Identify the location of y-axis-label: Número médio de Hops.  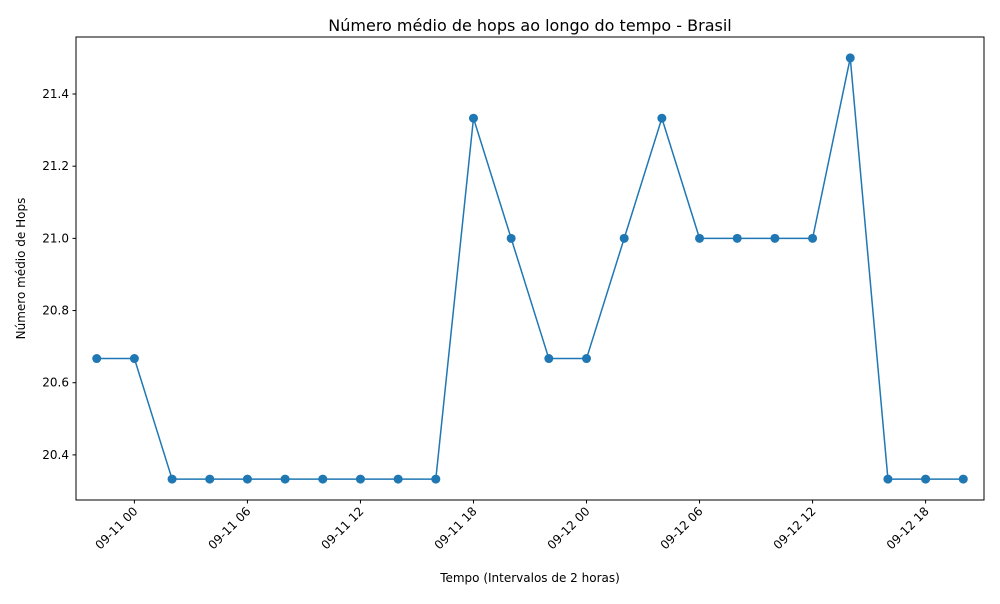
(21, 269).